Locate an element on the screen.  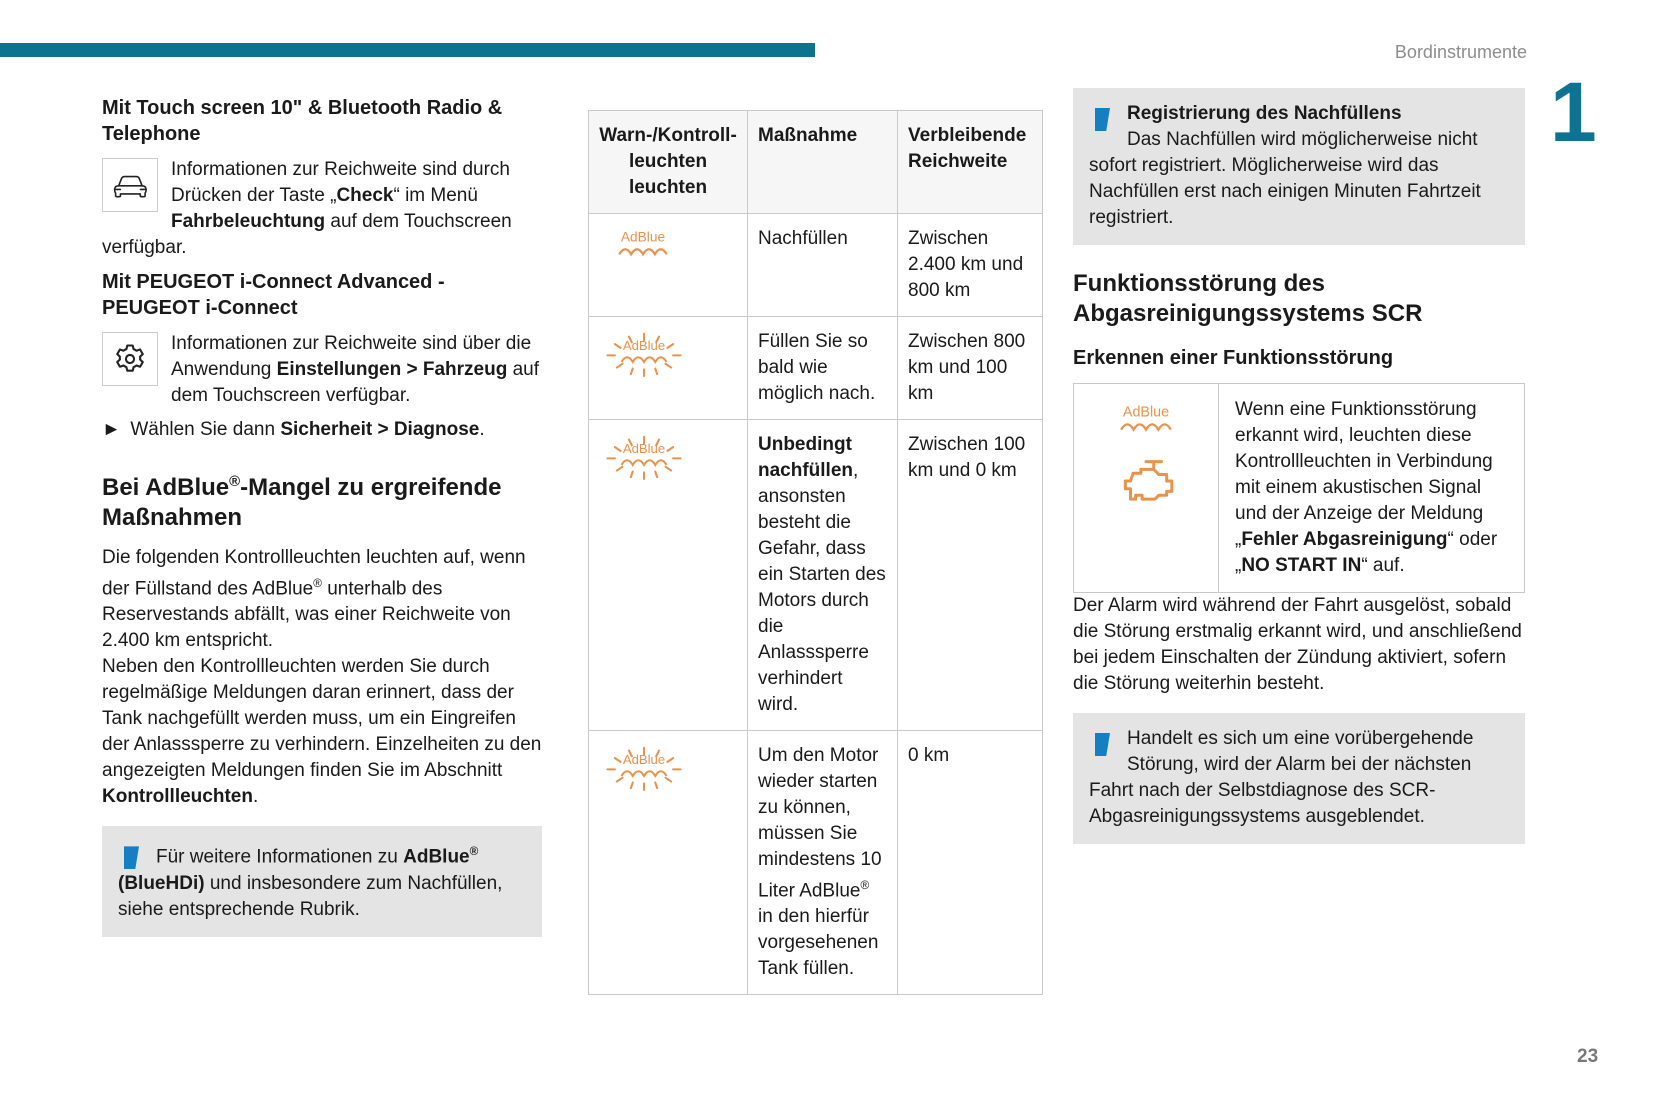
table-header-reichweite: Verbleibende Reichweite is located at coordinates (970, 162).